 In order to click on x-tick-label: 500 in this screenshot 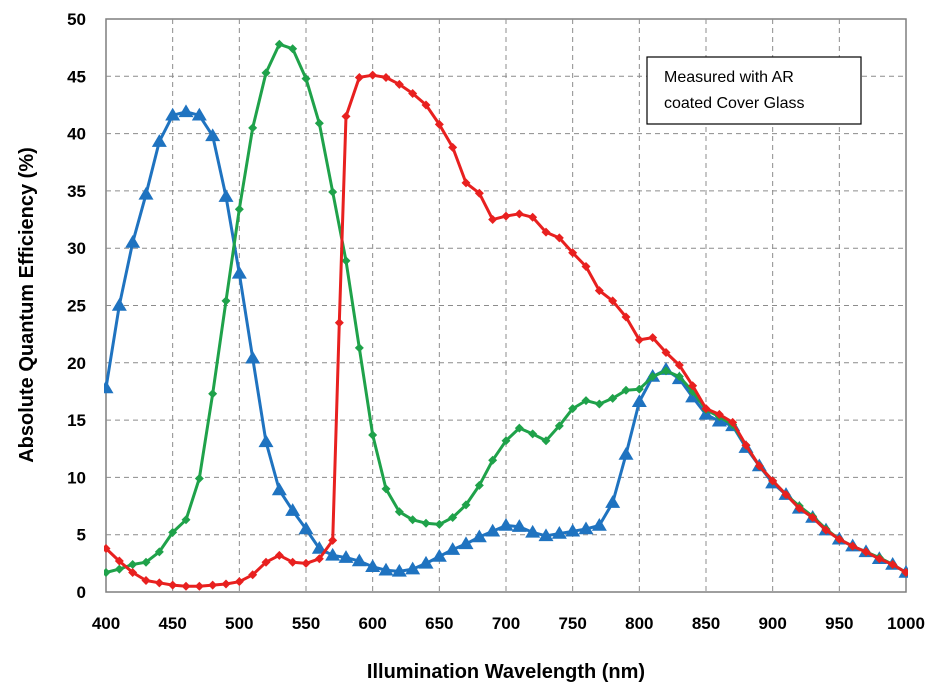, I will do `click(239, 623)`.